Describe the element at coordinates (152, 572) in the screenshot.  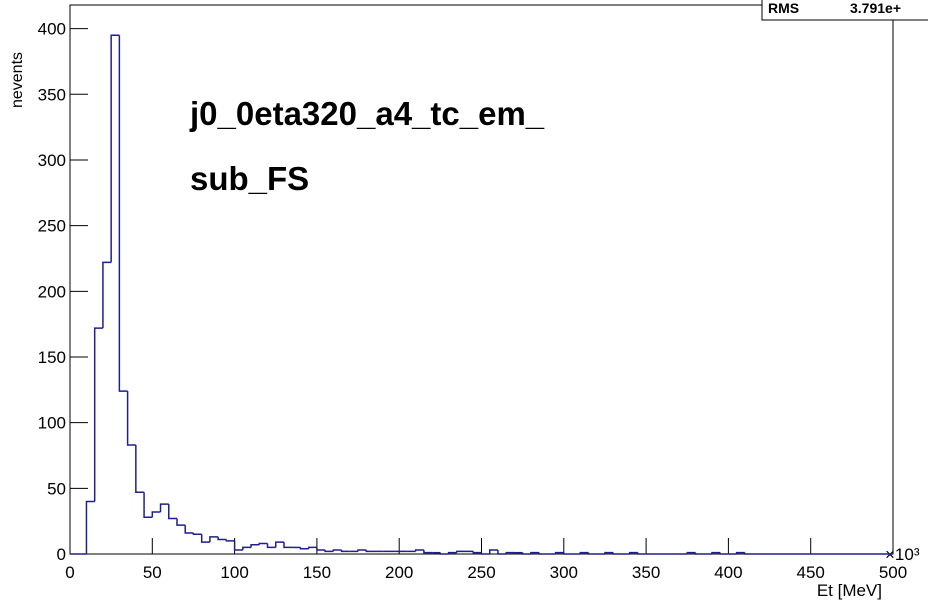
I see `x-tick-label: 50` at that location.